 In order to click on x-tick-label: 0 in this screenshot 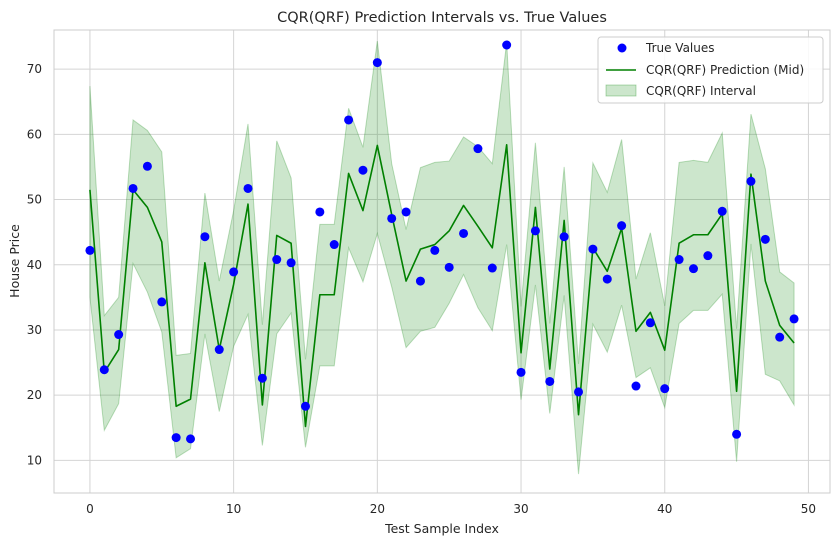, I will do `click(90, 509)`.